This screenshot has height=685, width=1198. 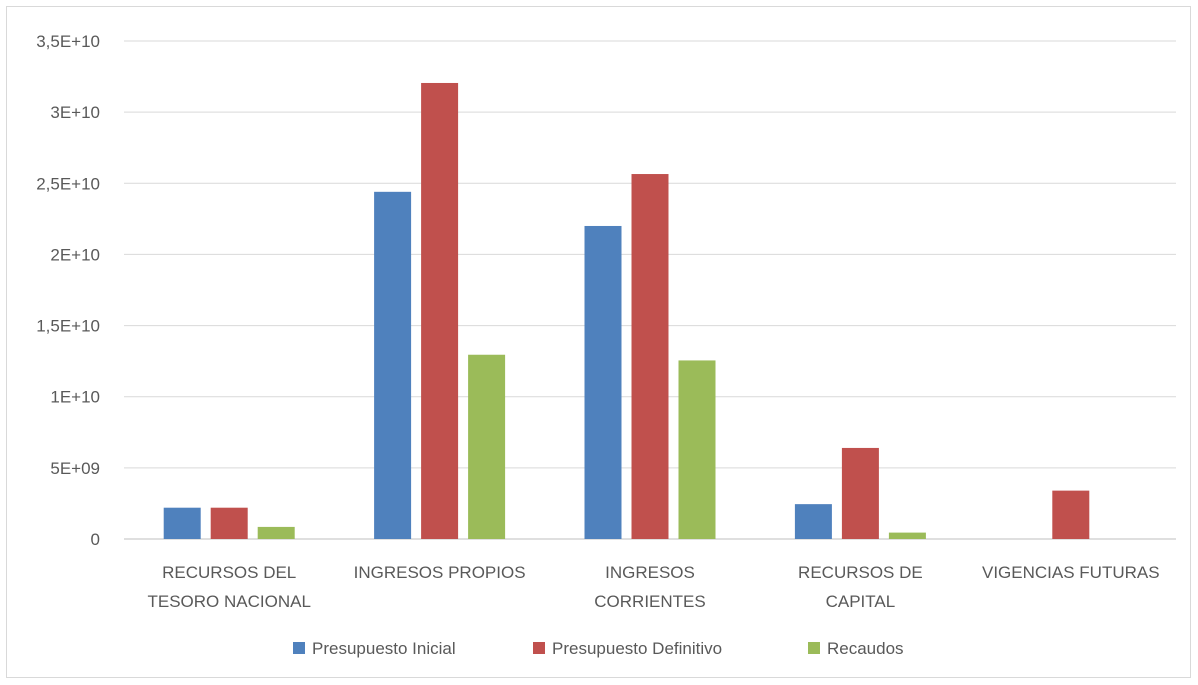 What do you see at coordinates (649, 601) in the screenshot?
I see `x-tick-label: CORRIENTES` at bounding box center [649, 601].